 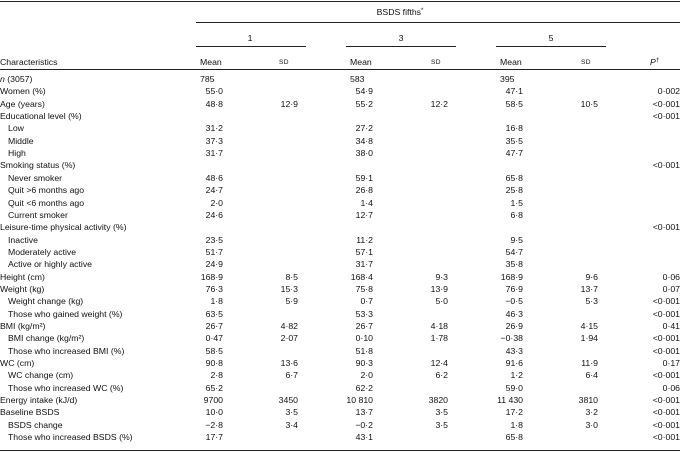 What do you see at coordinates (214, 128) in the screenshot?
I see `mean-1-cell: 31·2` at bounding box center [214, 128].